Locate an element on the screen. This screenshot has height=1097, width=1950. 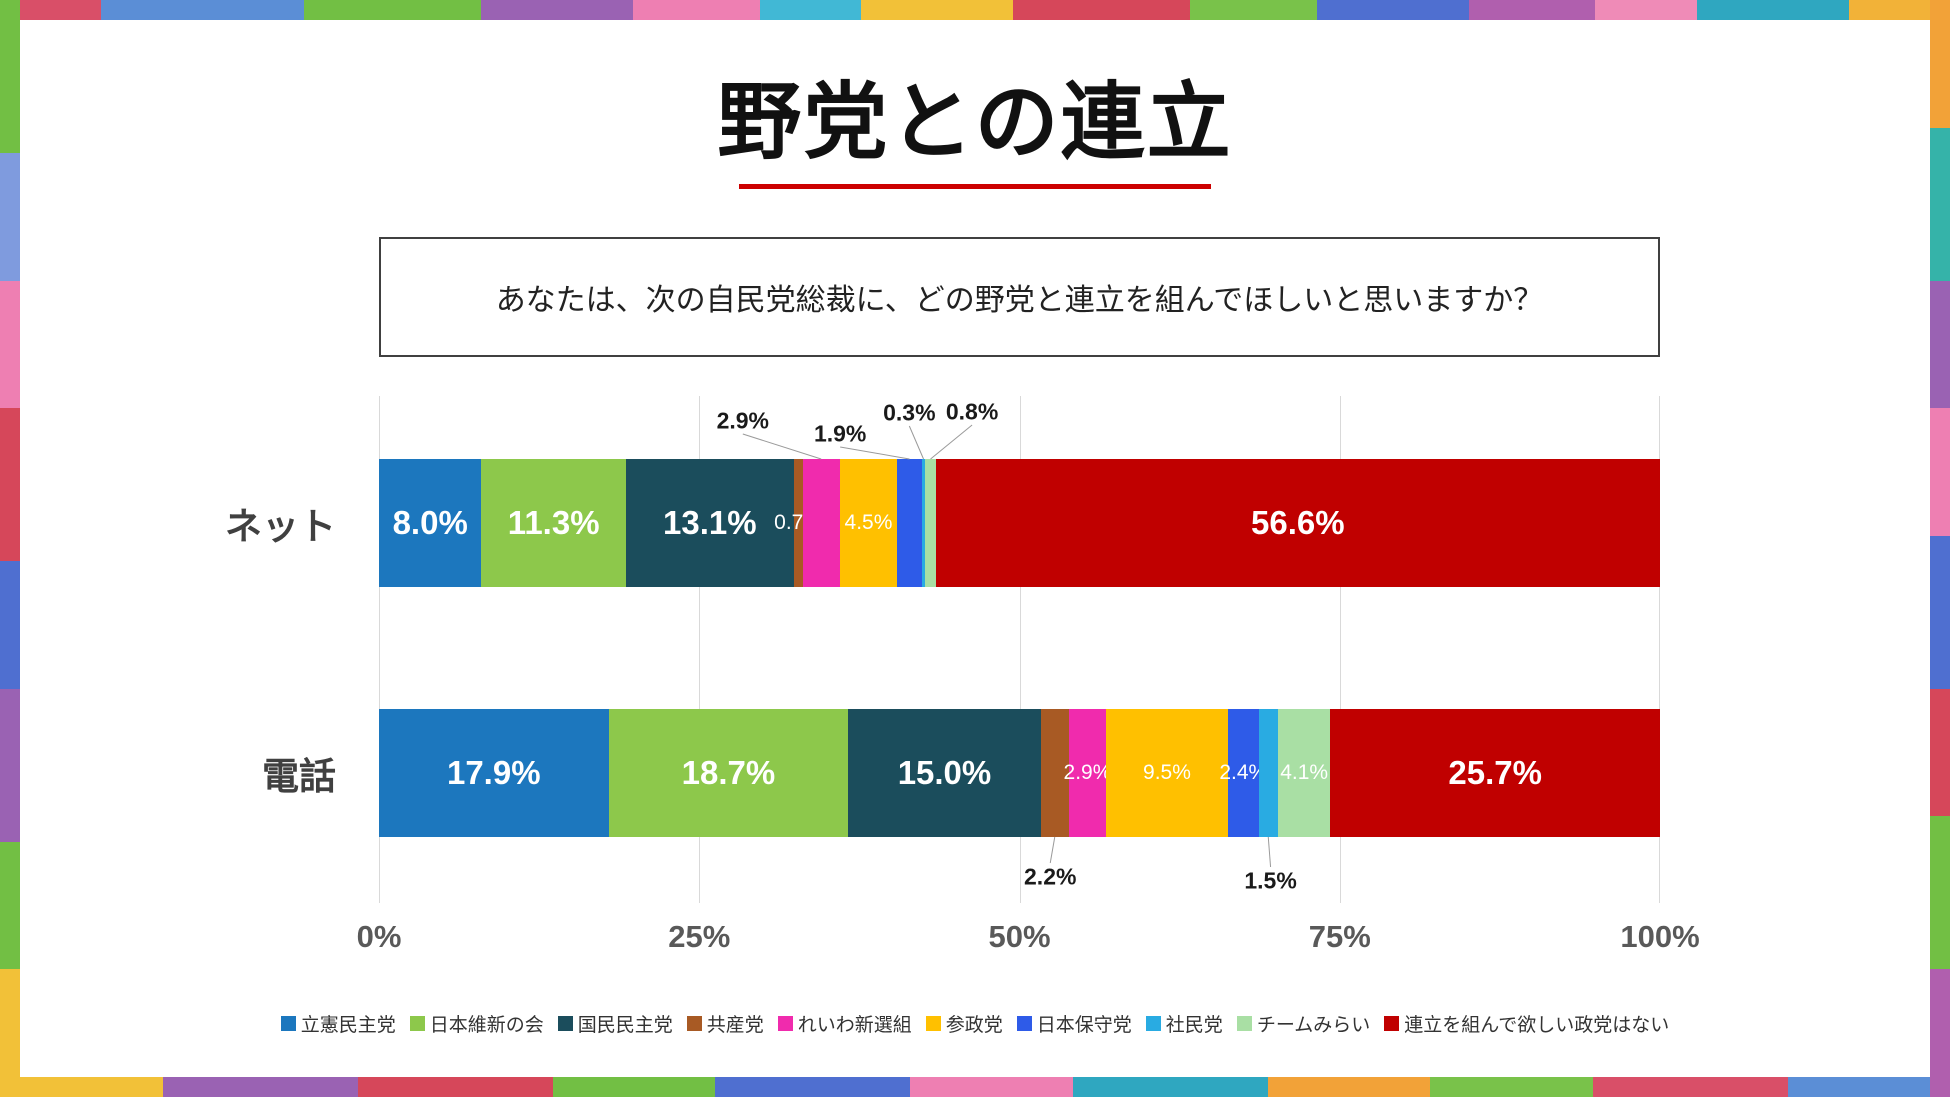
decorative-border-left is located at coordinates (10, 548).